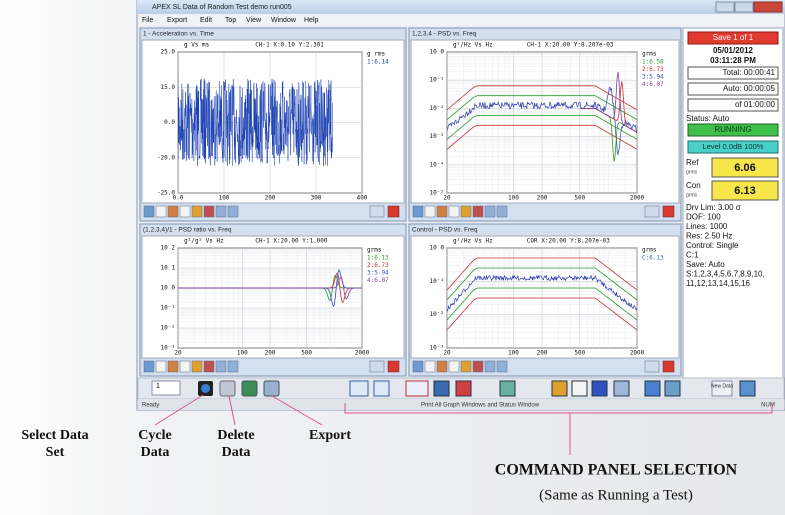 The width and height of the screenshot is (785, 515). What do you see at coordinates (733, 38) in the screenshot?
I see `save-button` at bounding box center [733, 38].